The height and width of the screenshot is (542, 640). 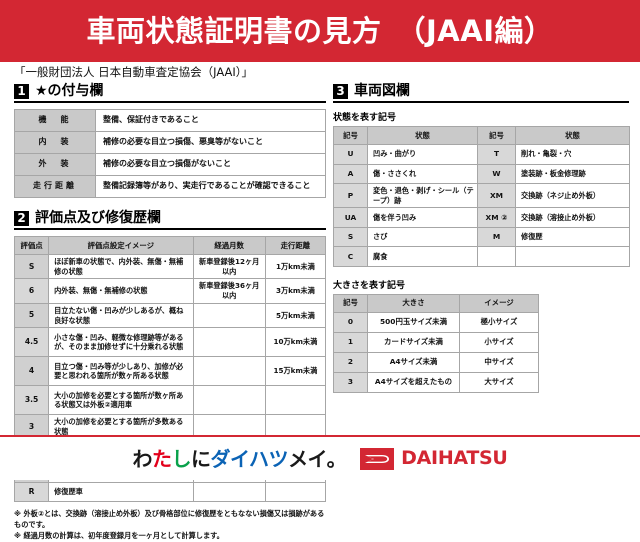 I want to click on score-description: 内外装、無傷・無補修の状態, so click(x=121, y=291).